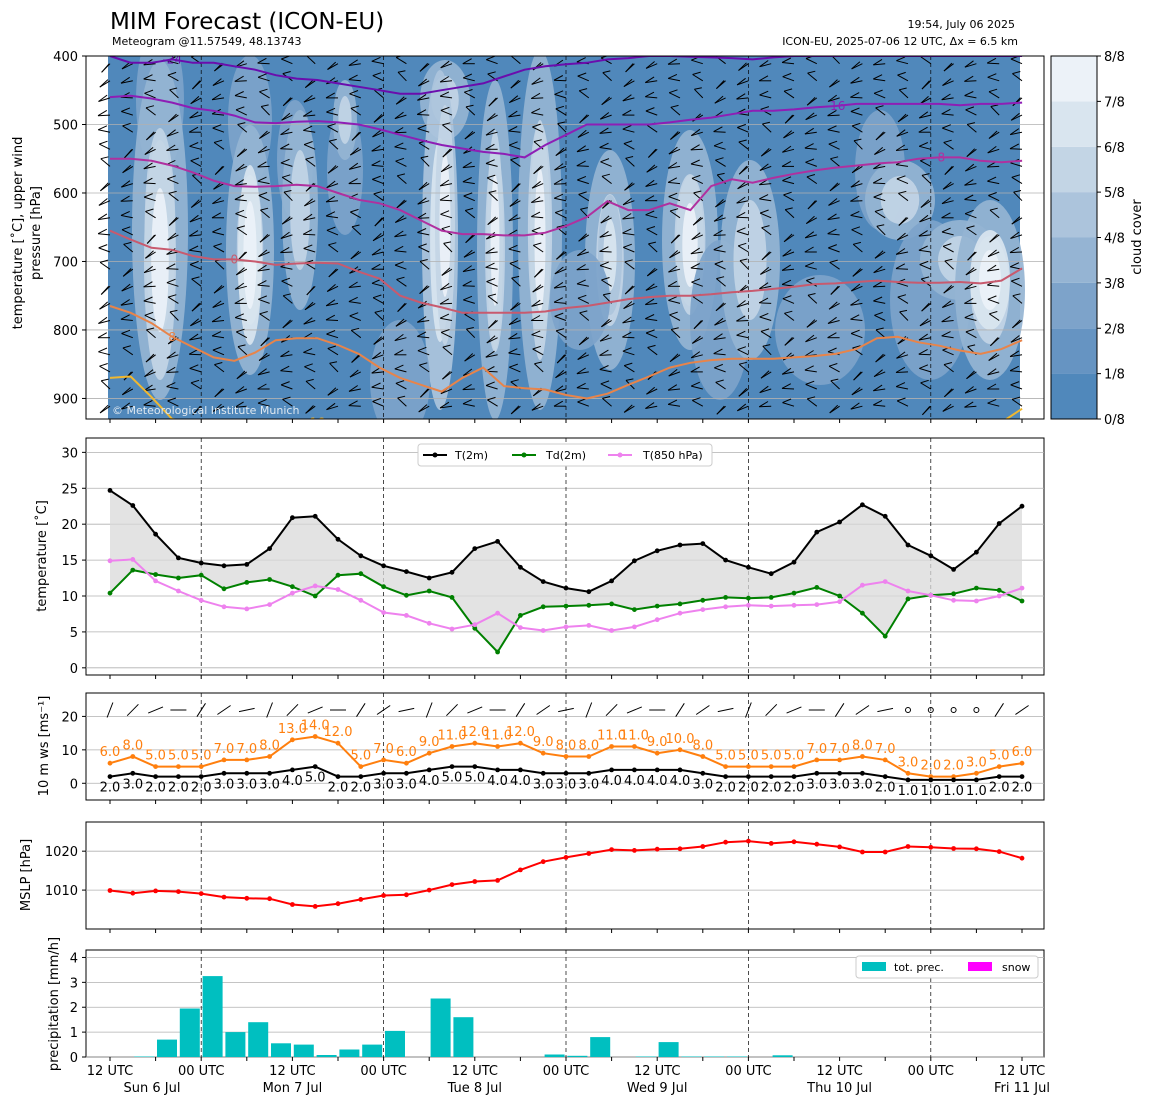 The width and height of the screenshot is (1155, 1105). What do you see at coordinates (160, 260) in the screenshot?
I see `cloud-core` at bounding box center [160, 260].